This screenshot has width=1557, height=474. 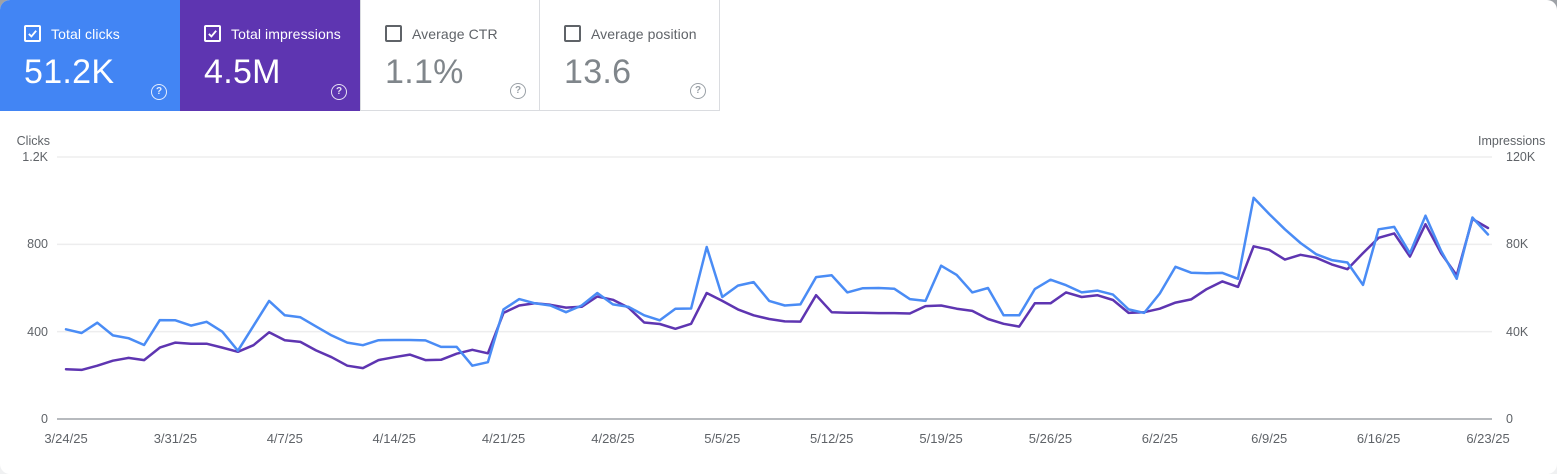 I want to click on date-tick-label: 6/9/25, so click(x=1269, y=438).